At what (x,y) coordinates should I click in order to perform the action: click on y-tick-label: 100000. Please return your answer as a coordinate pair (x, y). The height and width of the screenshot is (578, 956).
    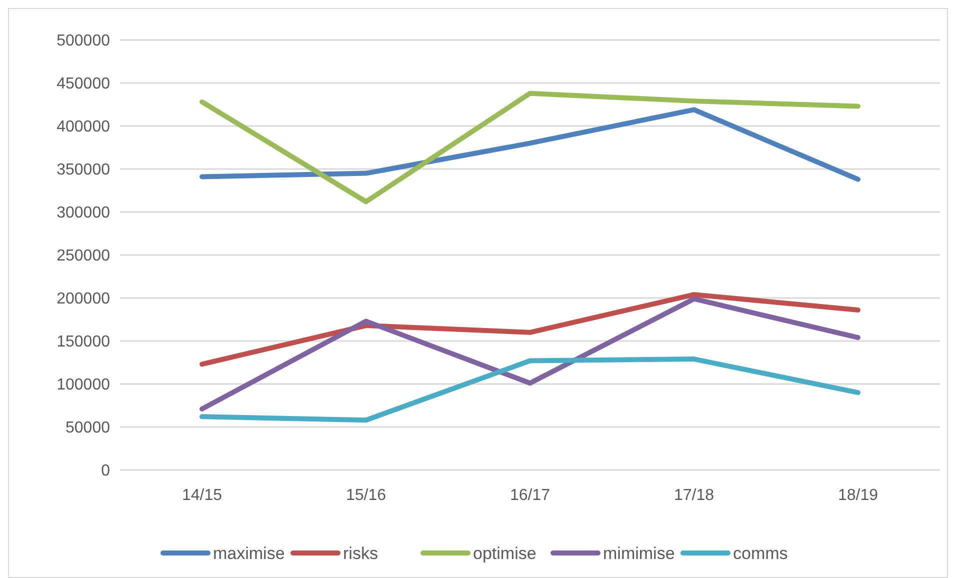
    Looking at the image, I should click on (83, 385).